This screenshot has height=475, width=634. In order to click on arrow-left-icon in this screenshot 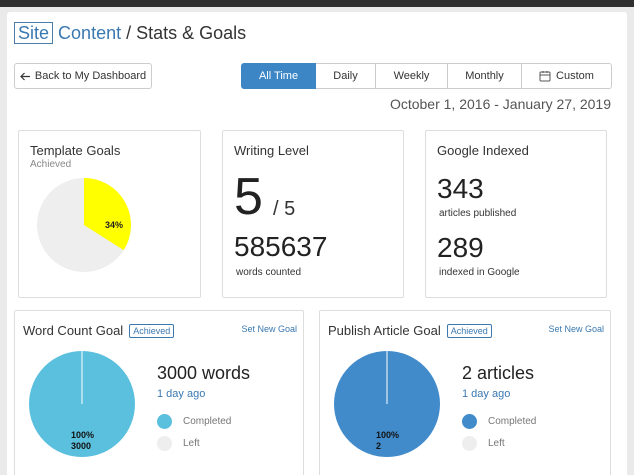, I will do `click(25, 76)`.